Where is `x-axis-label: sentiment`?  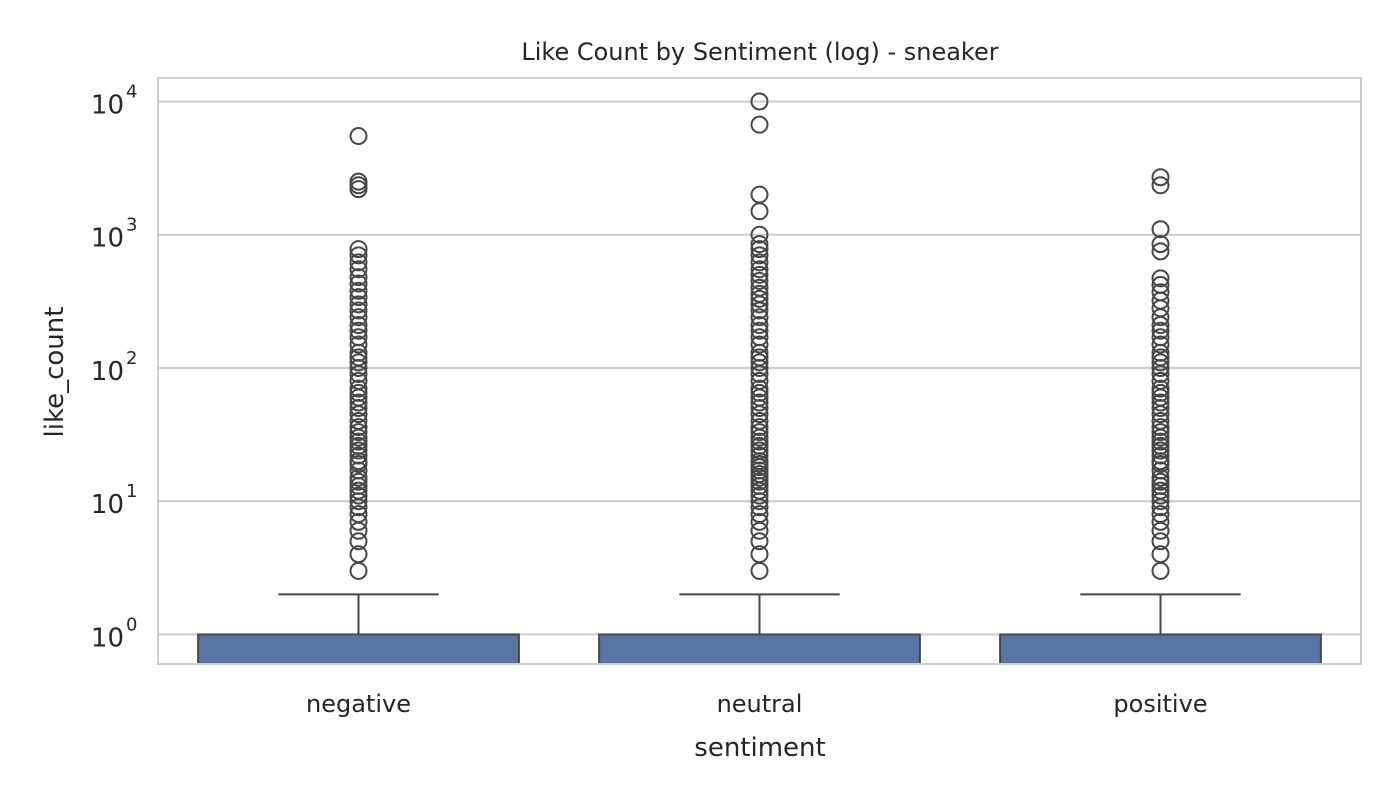 x-axis-label: sentiment is located at coordinates (759, 748).